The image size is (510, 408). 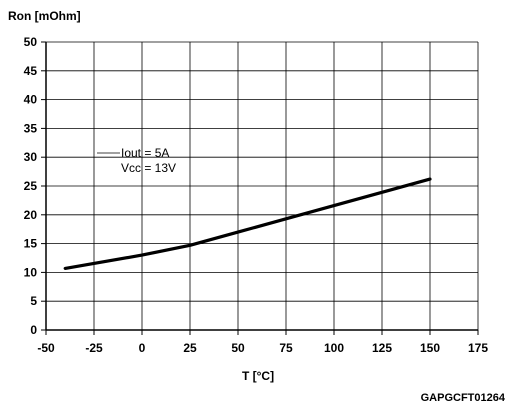 I want to click on x-tick-label: 0, so click(x=142, y=348).